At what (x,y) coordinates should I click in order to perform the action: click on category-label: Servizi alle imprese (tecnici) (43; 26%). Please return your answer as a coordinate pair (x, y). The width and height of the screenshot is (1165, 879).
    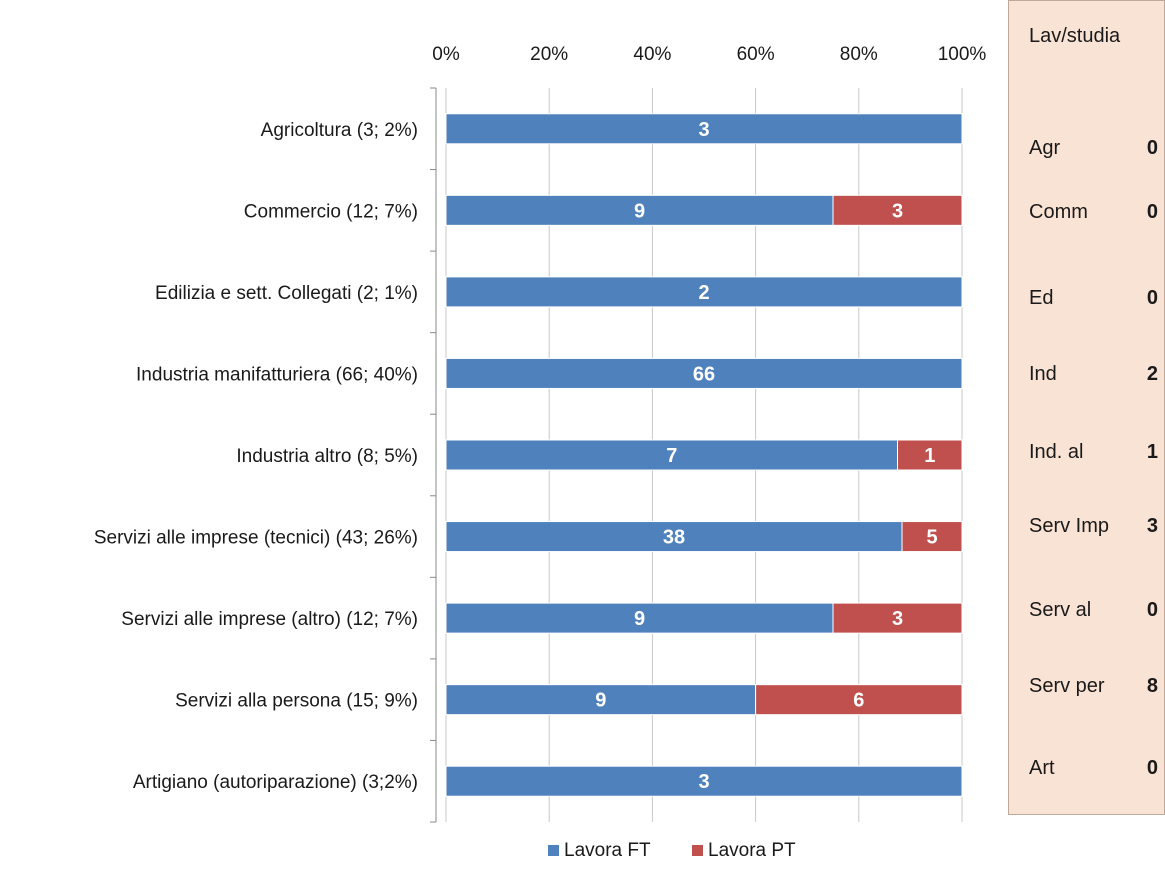
    Looking at the image, I should click on (256, 538).